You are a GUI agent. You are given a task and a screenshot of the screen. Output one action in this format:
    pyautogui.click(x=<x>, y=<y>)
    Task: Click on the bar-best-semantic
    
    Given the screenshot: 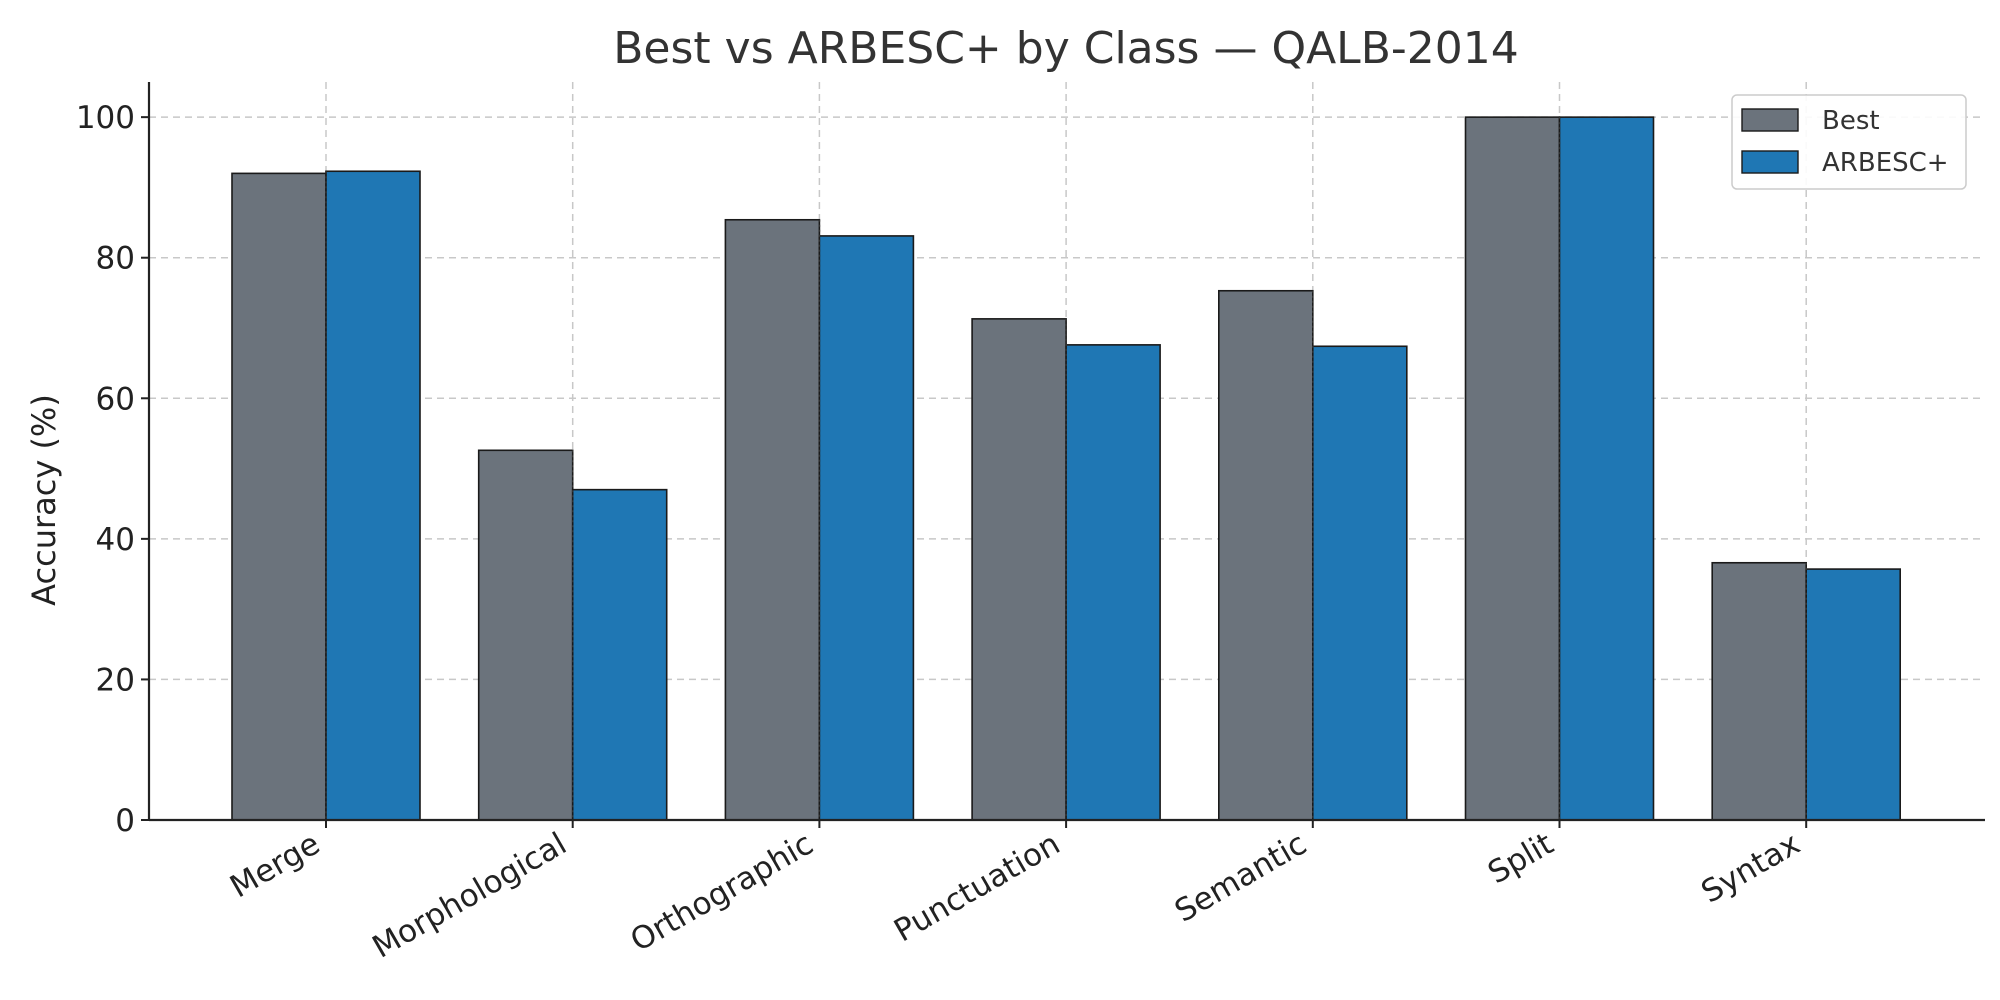 What is the action you would take?
    pyautogui.click(x=1266, y=555)
    